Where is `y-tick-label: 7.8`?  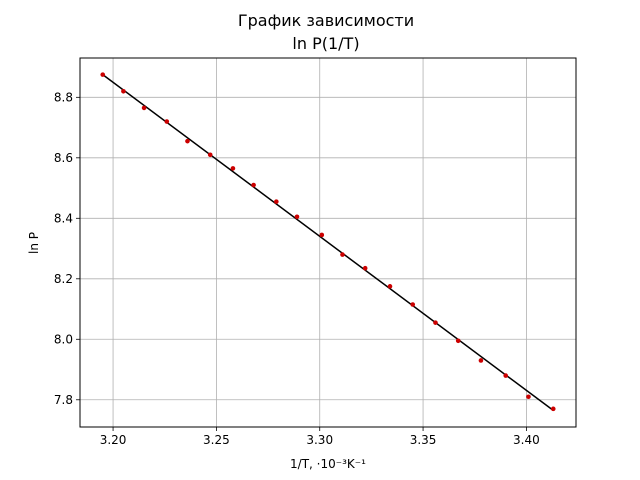
y-tick-label: 7.8 is located at coordinates (63, 400).